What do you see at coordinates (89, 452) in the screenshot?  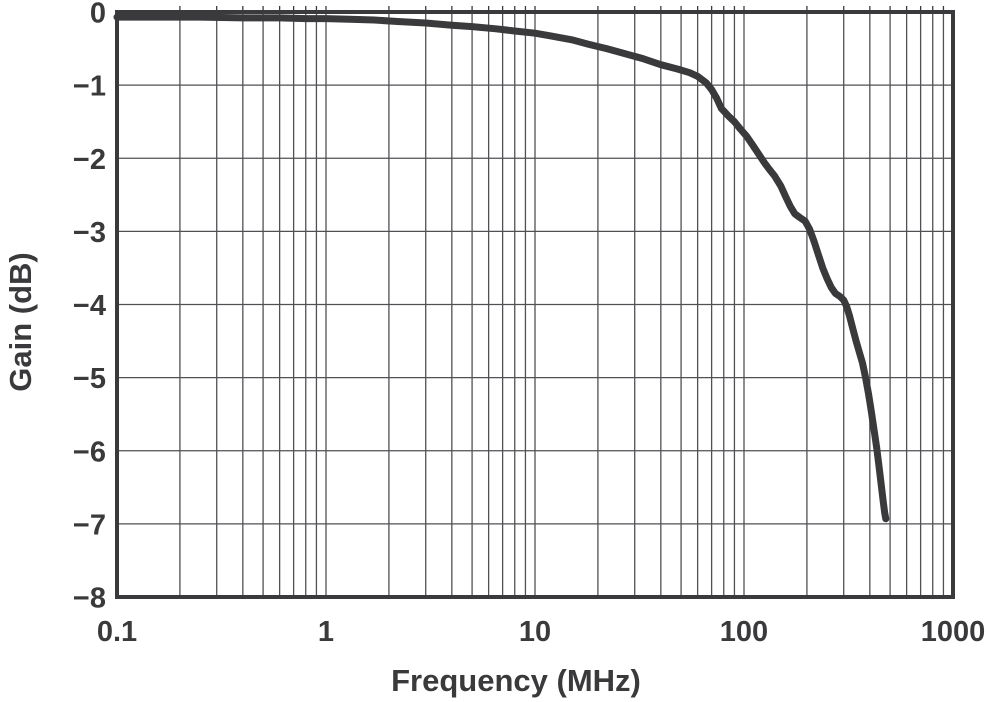 I see `y-tick-label: −6` at bounding box center [89, 452].